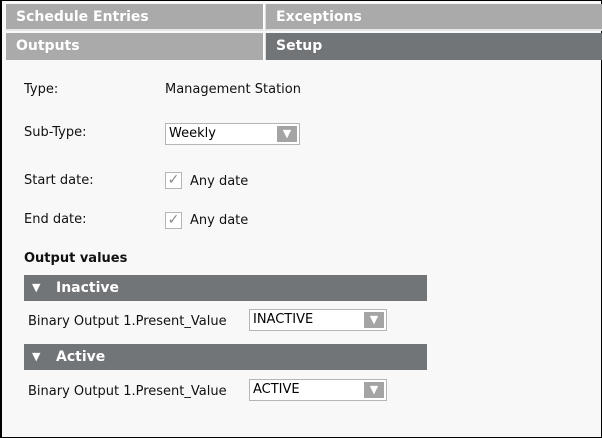  I want to click on tab-exceptions: Exceptions, so click(433, 17).